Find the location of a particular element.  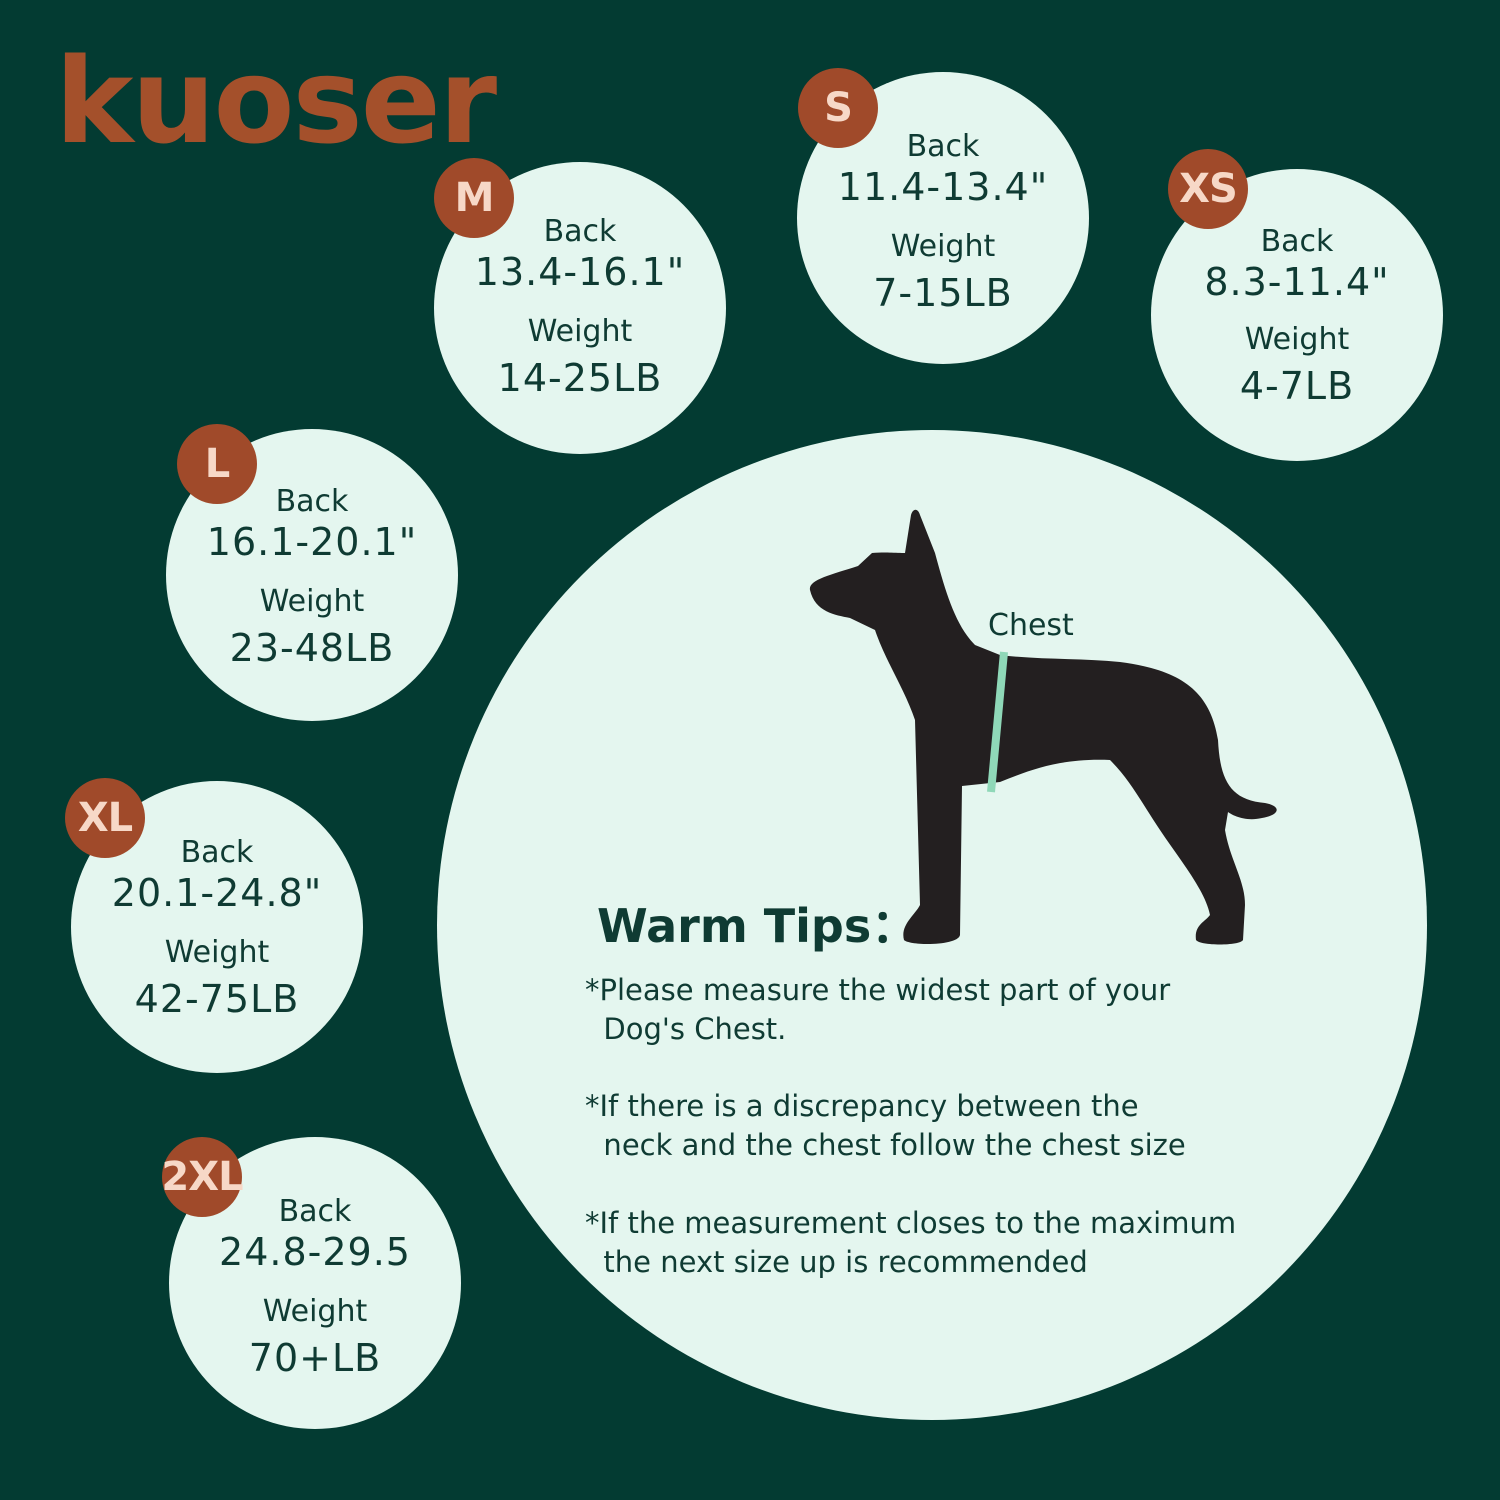

size-badge-xl: XL is located at coordinates (105, 818).